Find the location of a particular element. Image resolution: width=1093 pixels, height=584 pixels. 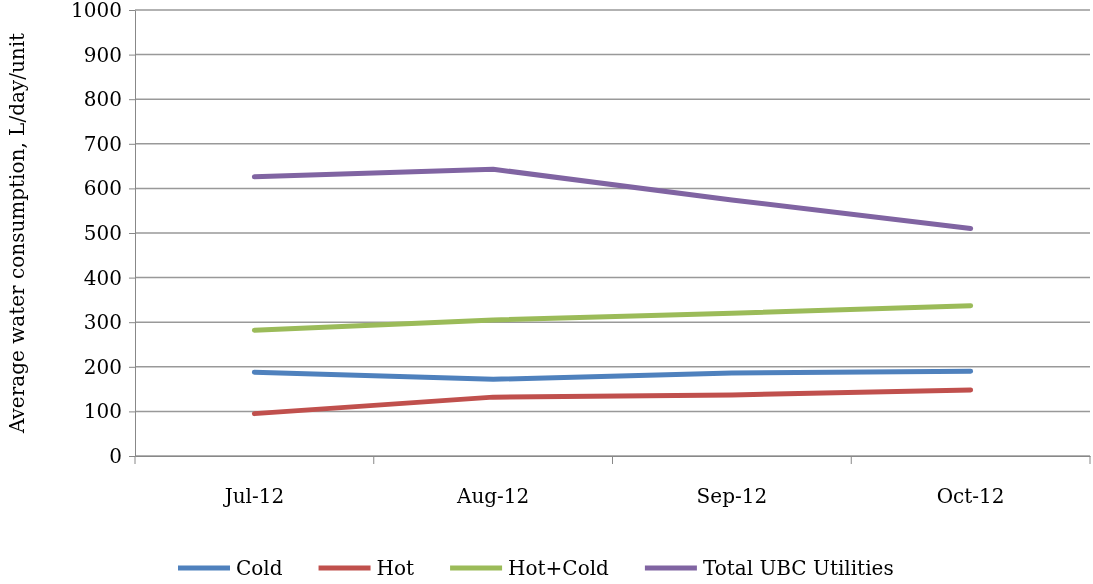

y-tick-label: 700 is located at coordinates (102, 143).